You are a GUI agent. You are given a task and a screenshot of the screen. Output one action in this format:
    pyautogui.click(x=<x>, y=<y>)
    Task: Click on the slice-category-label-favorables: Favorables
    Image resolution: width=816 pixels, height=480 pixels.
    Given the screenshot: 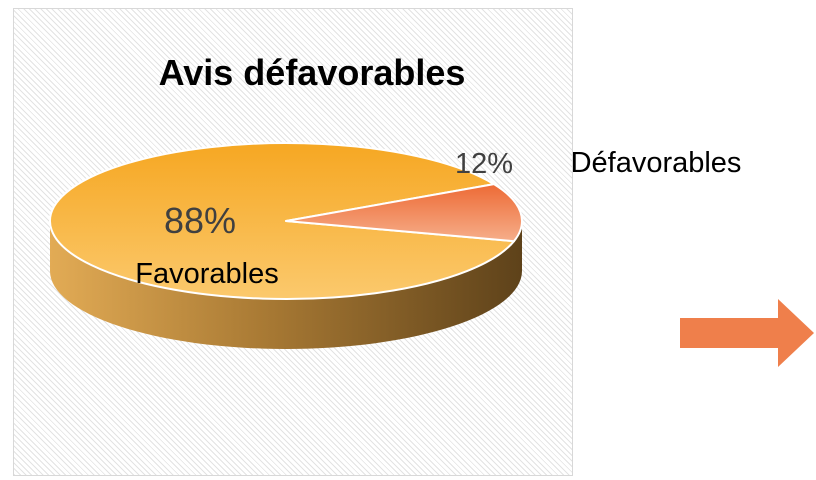 What is the action you would take?
    pyautogui.click(x=206, y=274)
    